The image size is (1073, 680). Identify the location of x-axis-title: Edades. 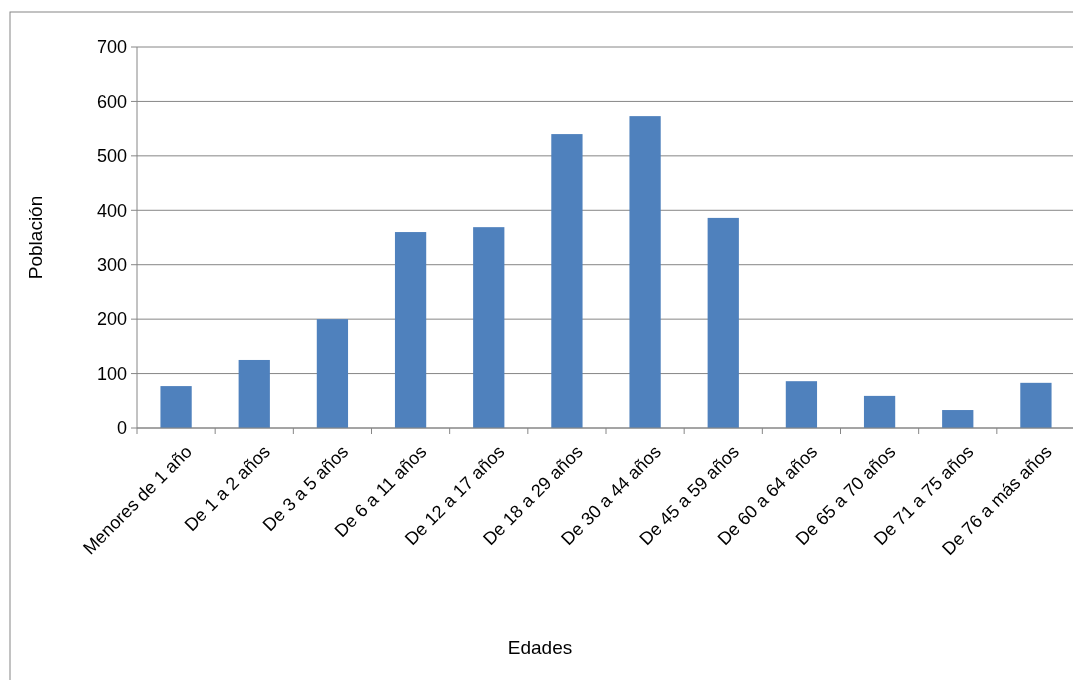
(540, 647).